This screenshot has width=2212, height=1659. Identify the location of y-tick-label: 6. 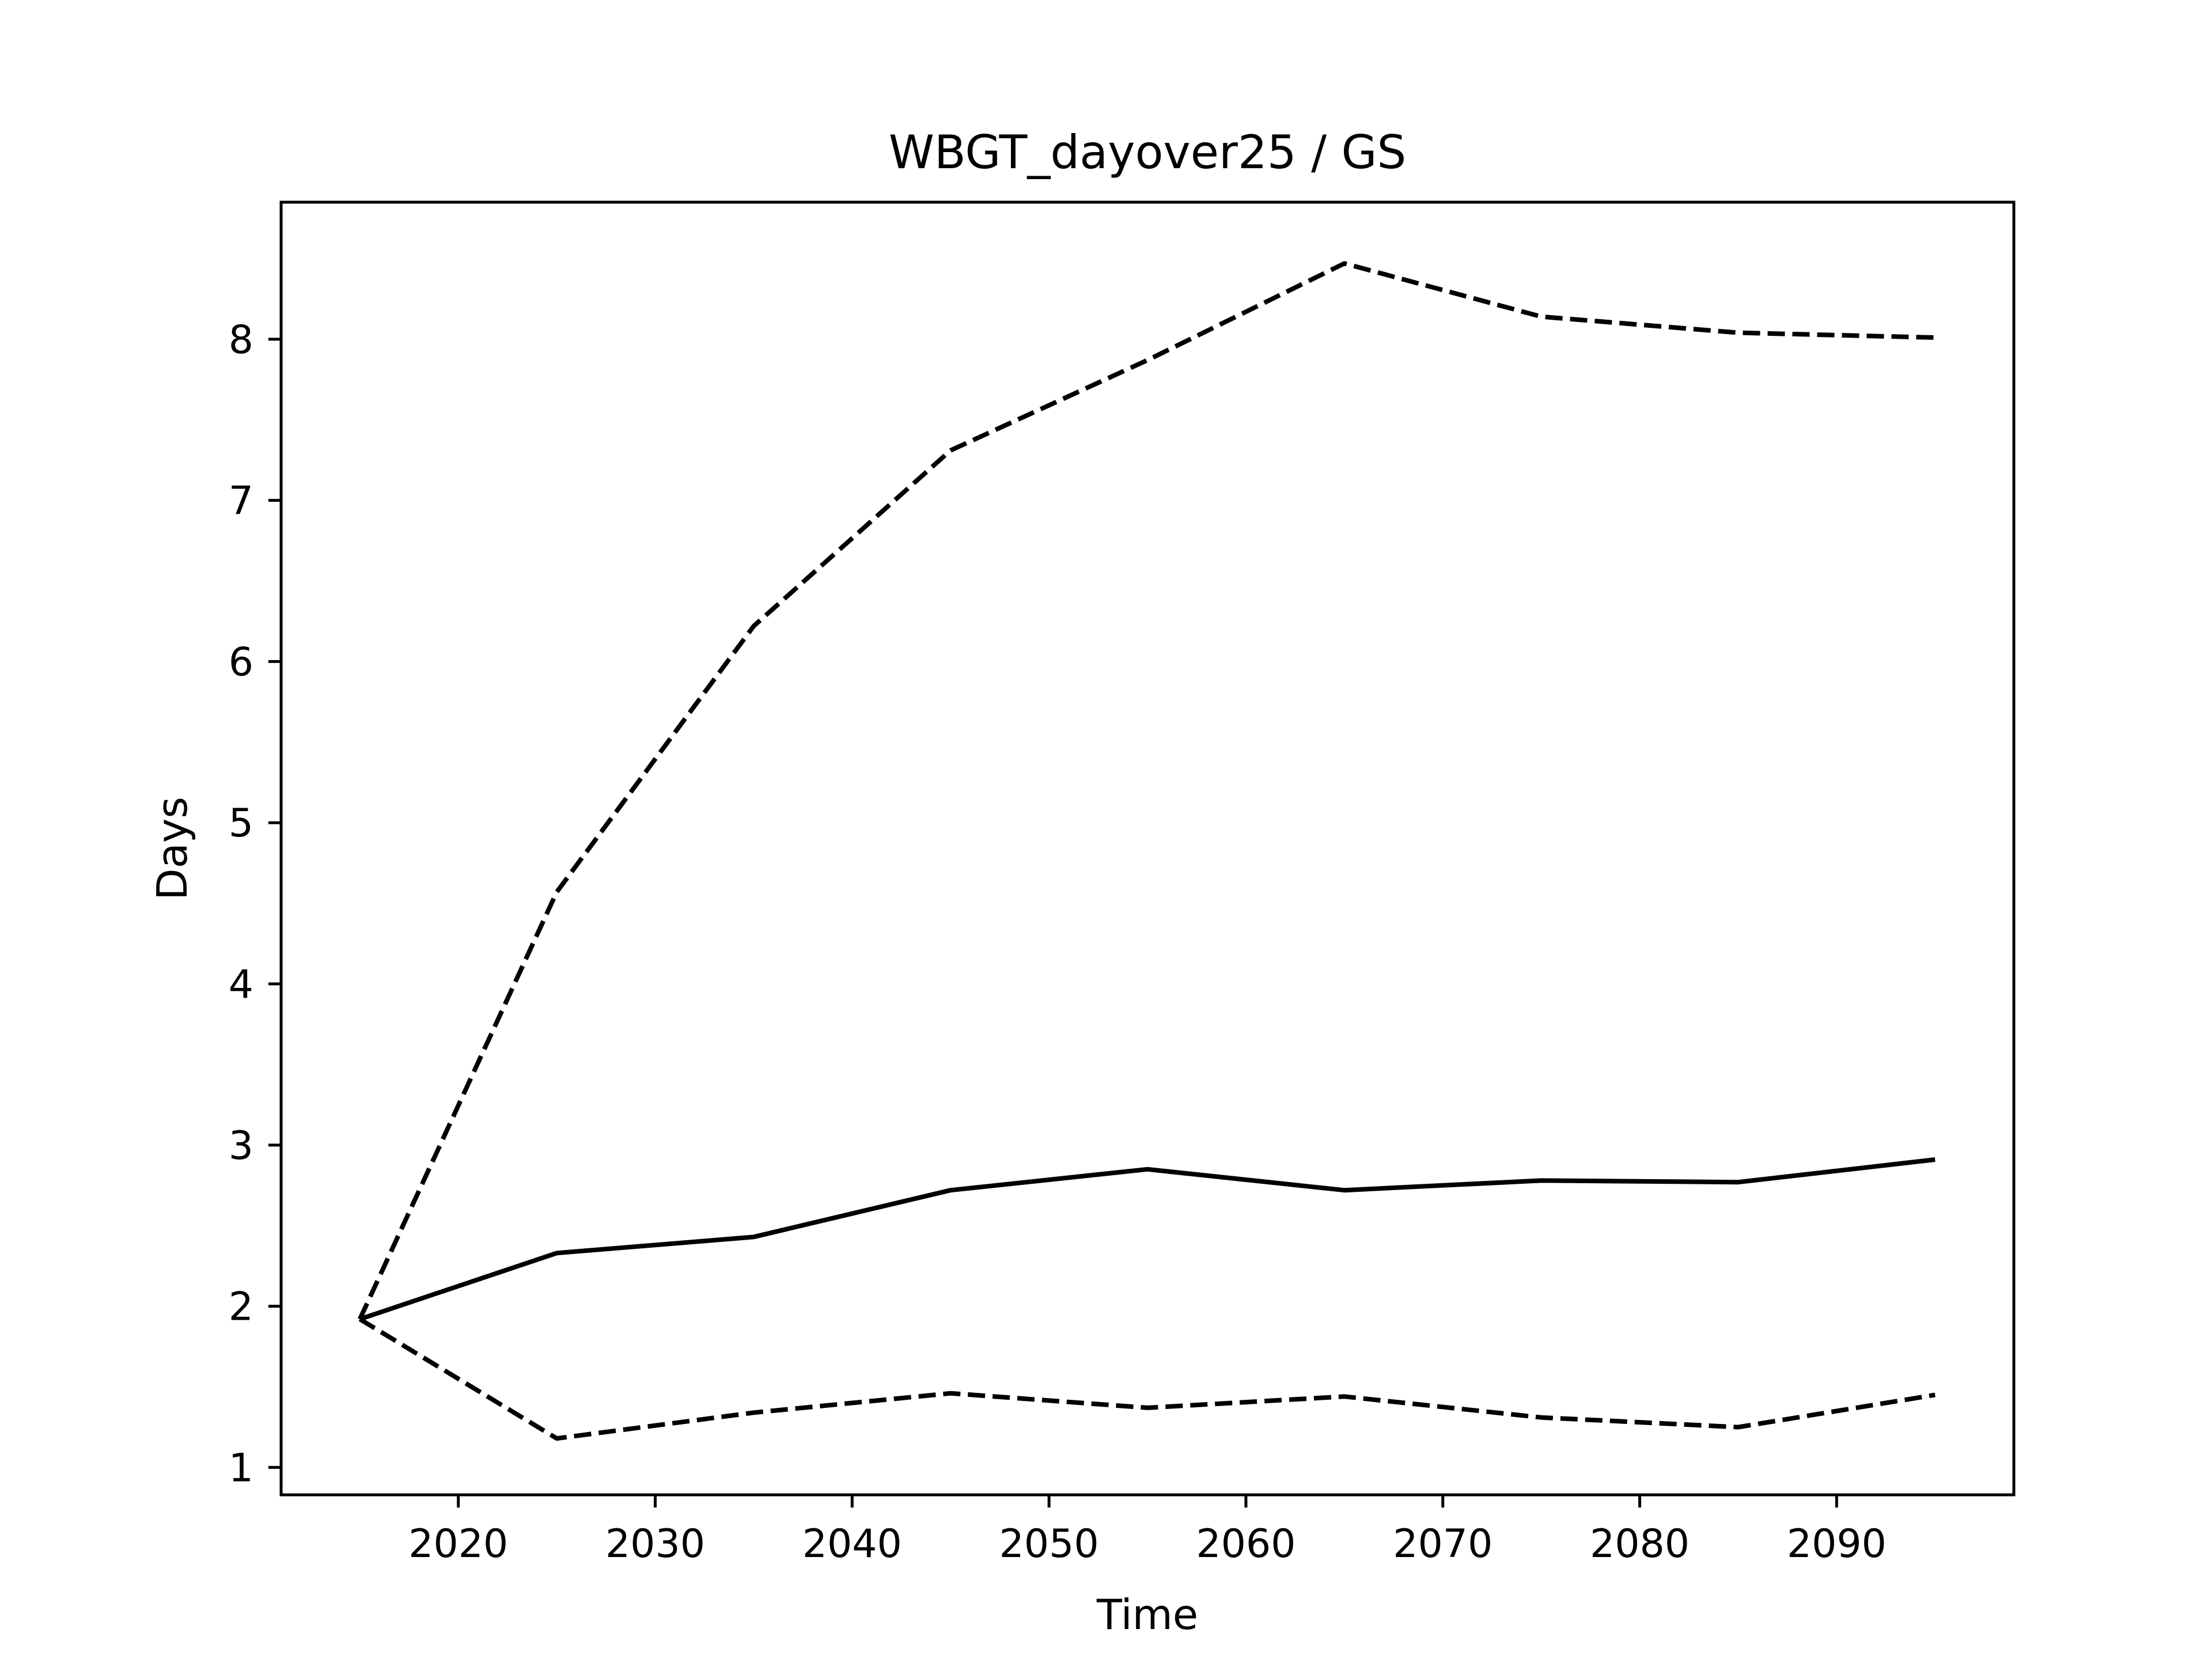
(241, 662).